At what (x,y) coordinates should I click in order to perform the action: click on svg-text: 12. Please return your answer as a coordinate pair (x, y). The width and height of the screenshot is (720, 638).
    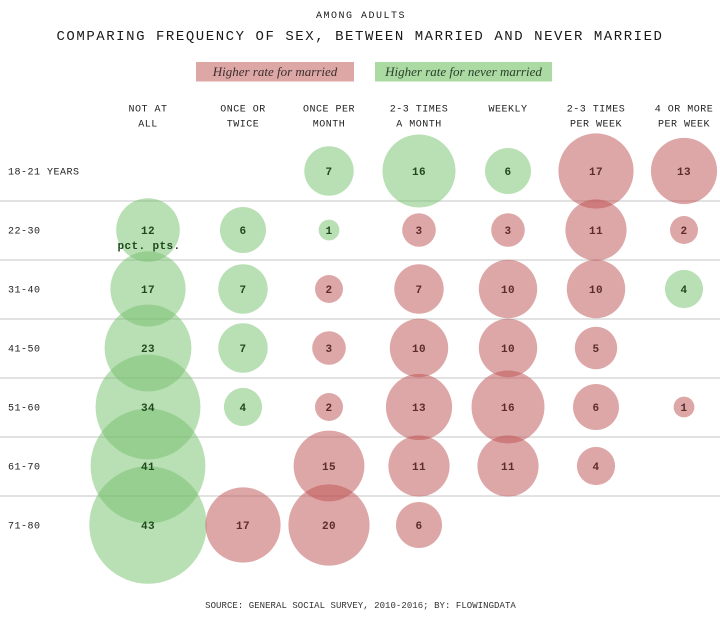
    Looking at the image, I should click on (148, 232).